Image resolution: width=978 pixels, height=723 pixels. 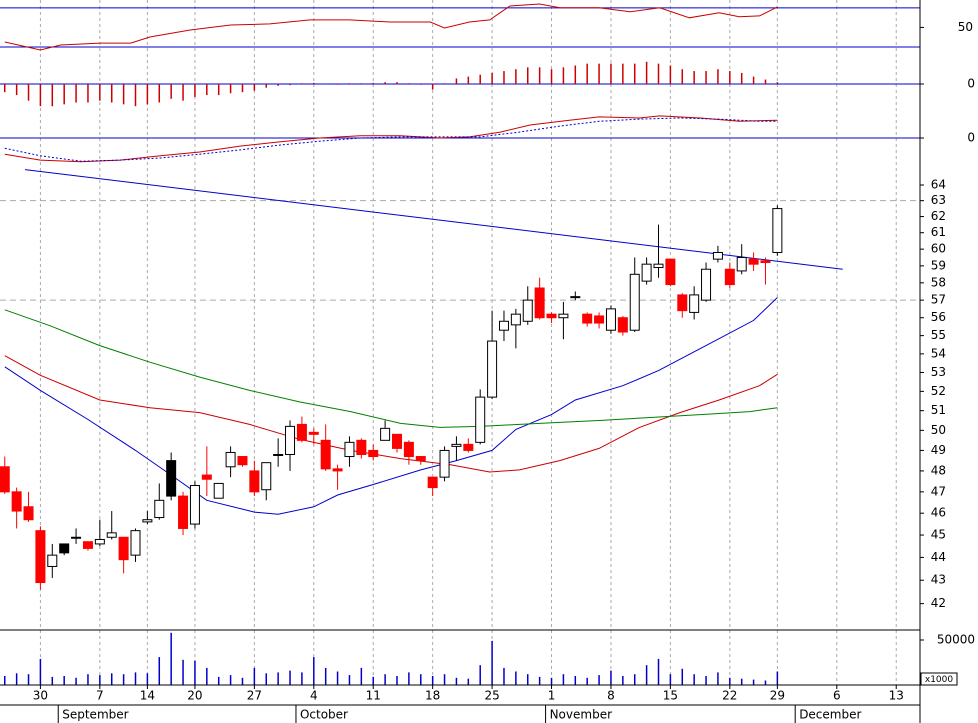 What do you see at coordinates (938, 580) in the screenshot?
I see `y-tick-label: 43` at bounding box center [938, 580].